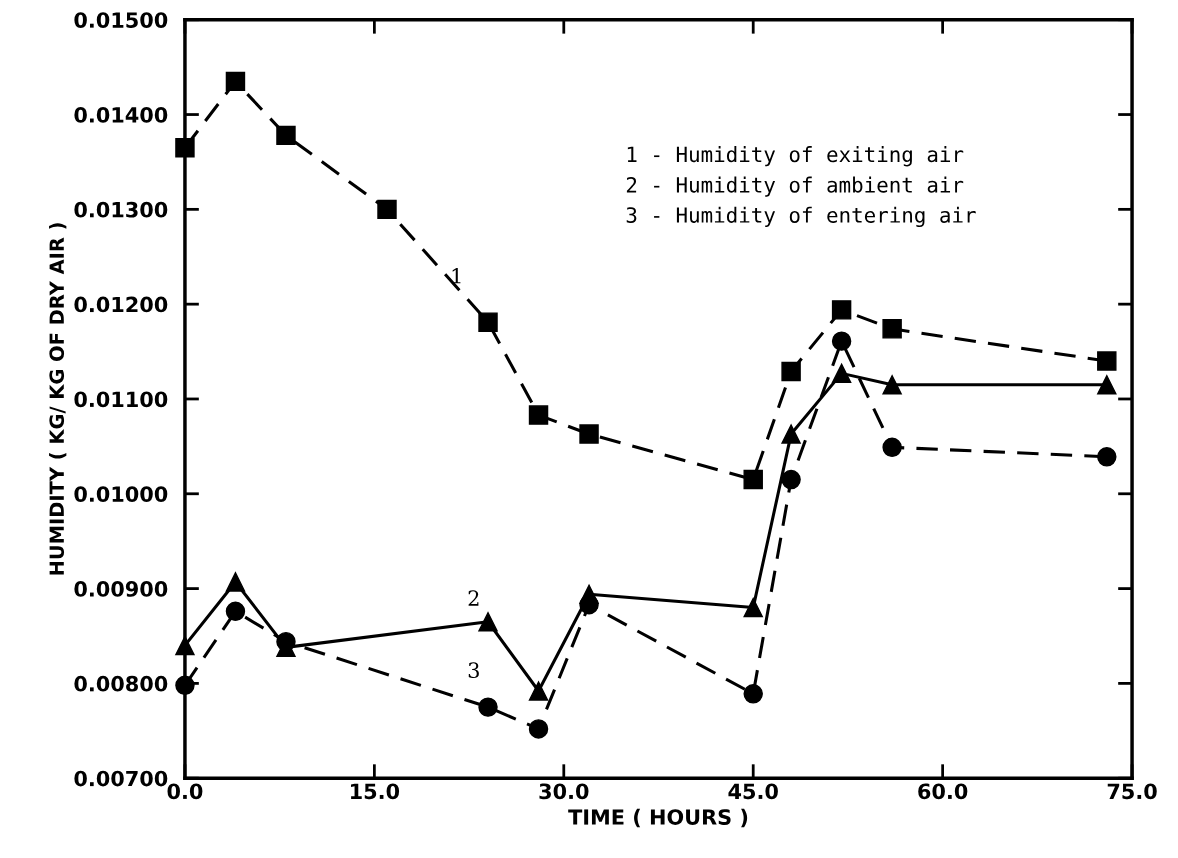 The height and width of the screenshot is (858, 1178). I want to click on y-tick-label: 0.01500, so click(121, 20).